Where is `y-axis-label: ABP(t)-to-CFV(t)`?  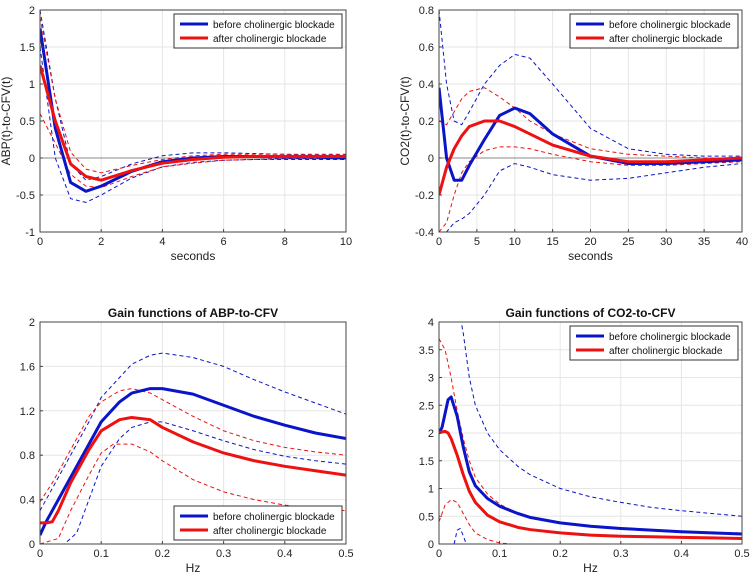 y-axis-label: ABP(t)-to-CFV(t) is located at coordinates (6, 121).